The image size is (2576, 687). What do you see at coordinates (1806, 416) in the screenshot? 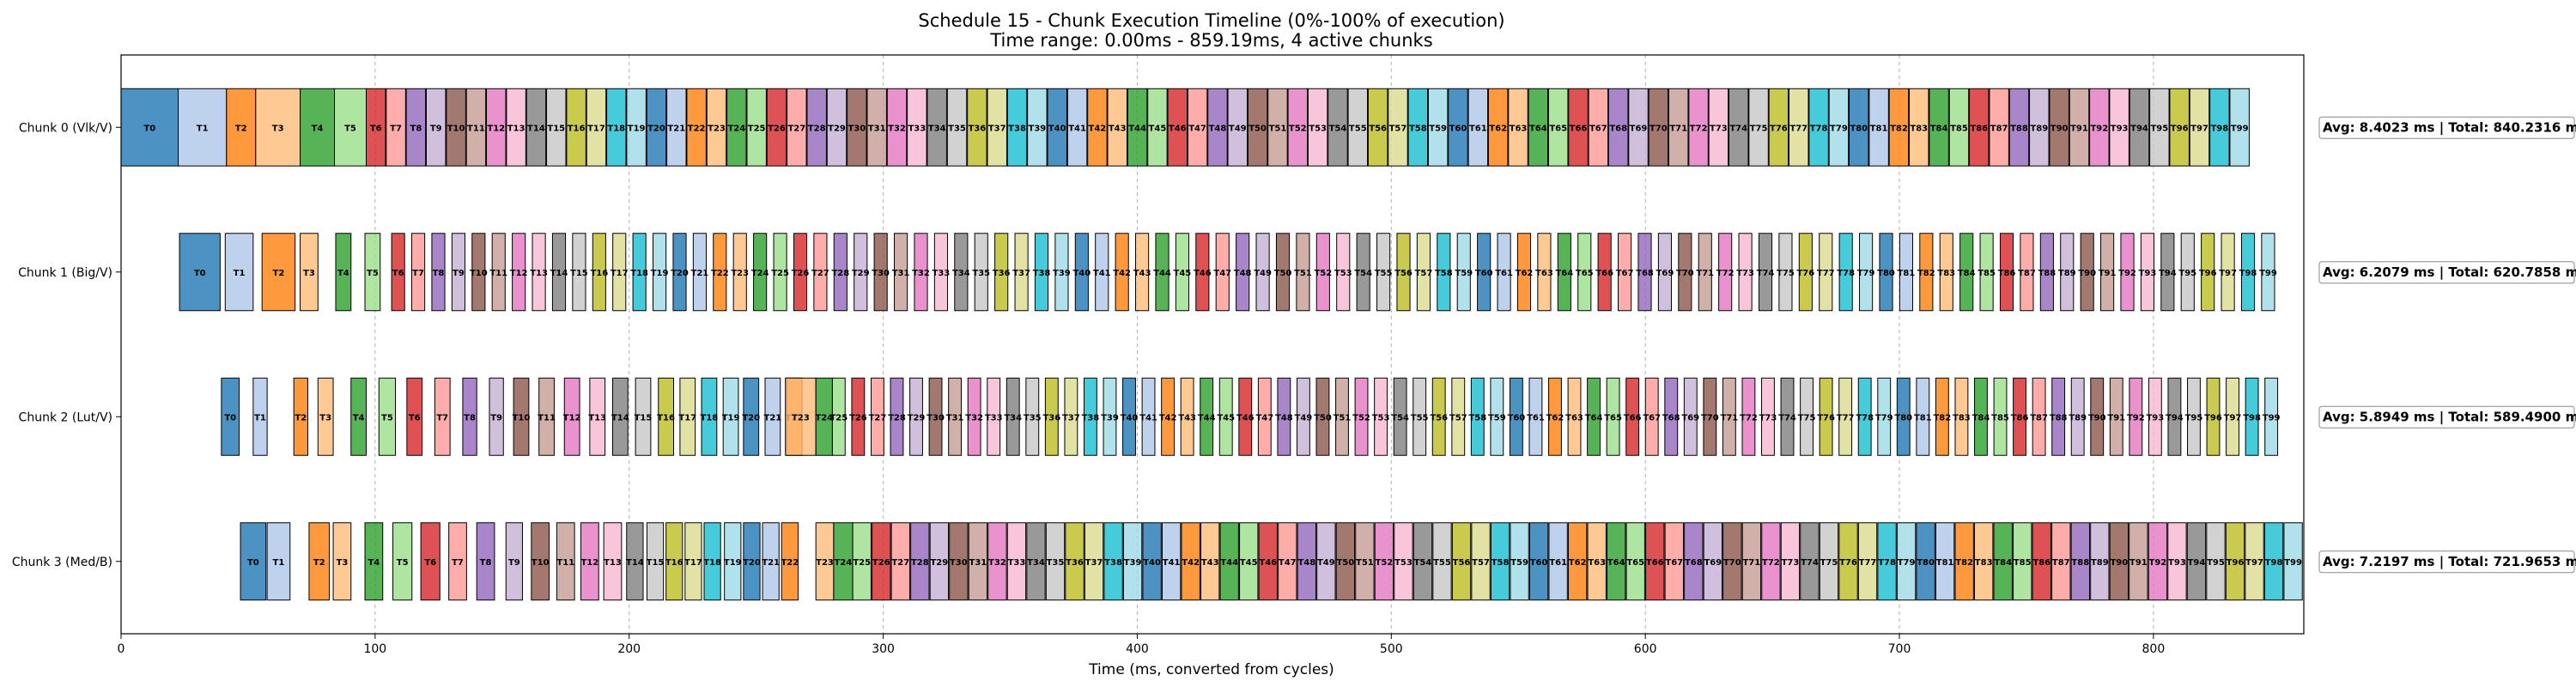
I see `task-bar-t75: T75` at bounding box center [1806, 416].